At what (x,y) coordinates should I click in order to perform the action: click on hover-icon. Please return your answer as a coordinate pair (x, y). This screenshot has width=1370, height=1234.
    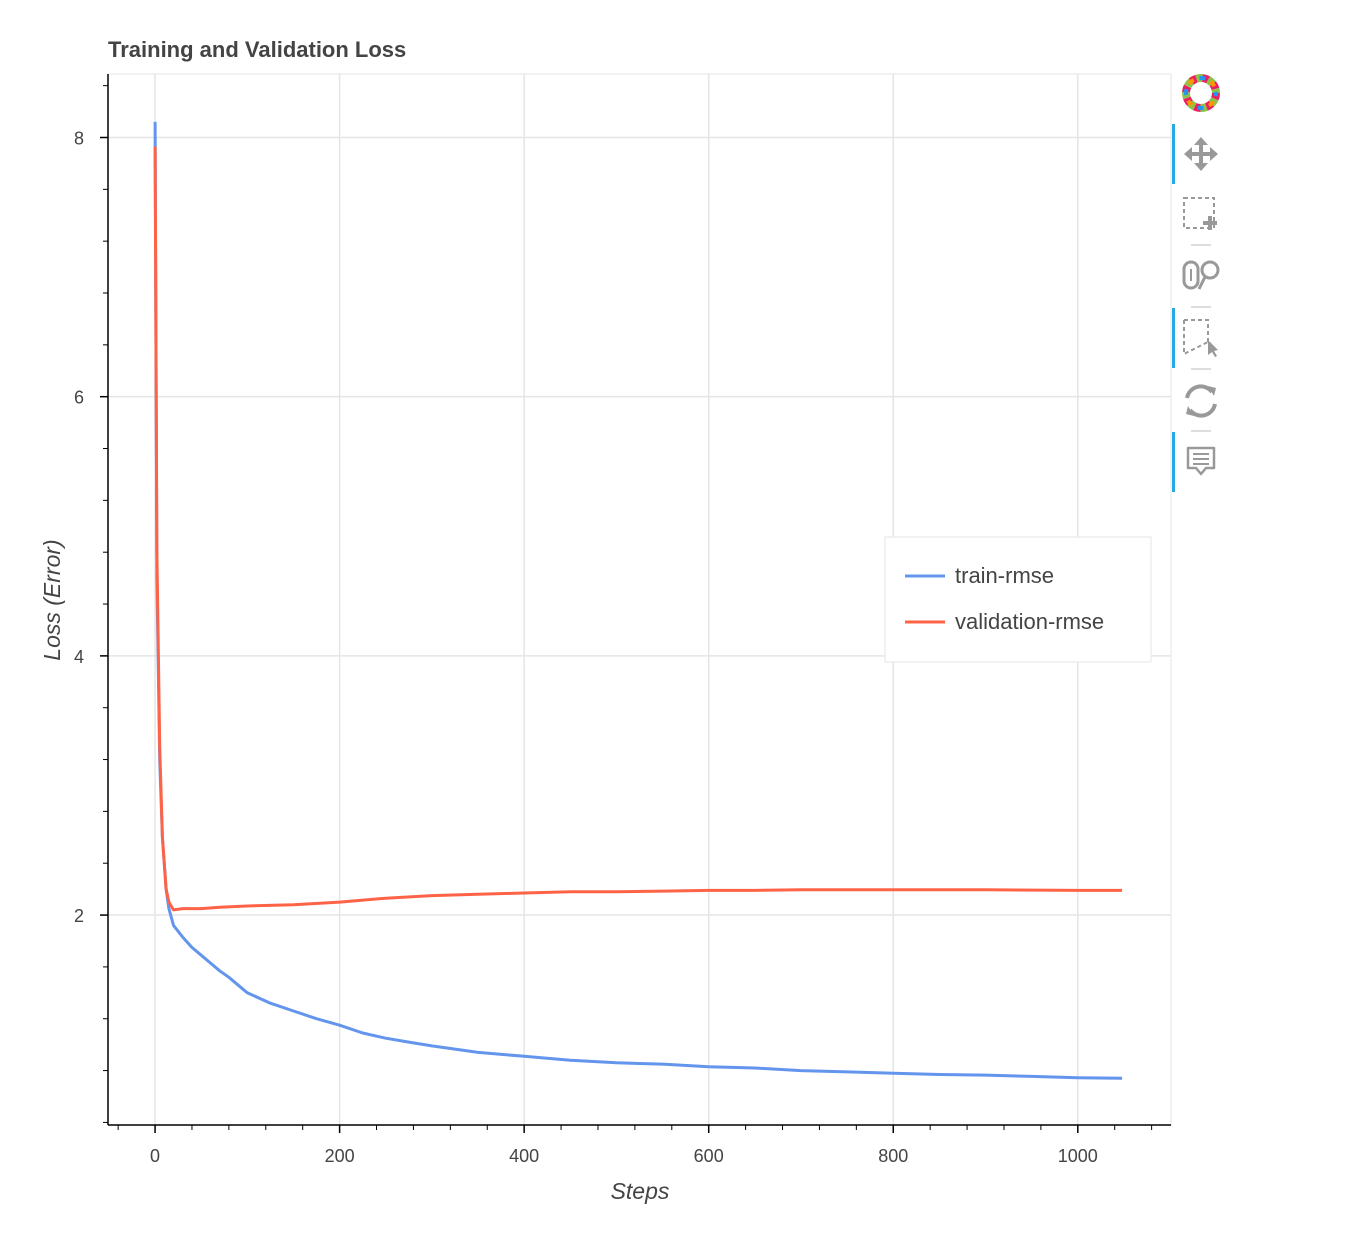
    Looking at the image, I should click on (1201, 461).